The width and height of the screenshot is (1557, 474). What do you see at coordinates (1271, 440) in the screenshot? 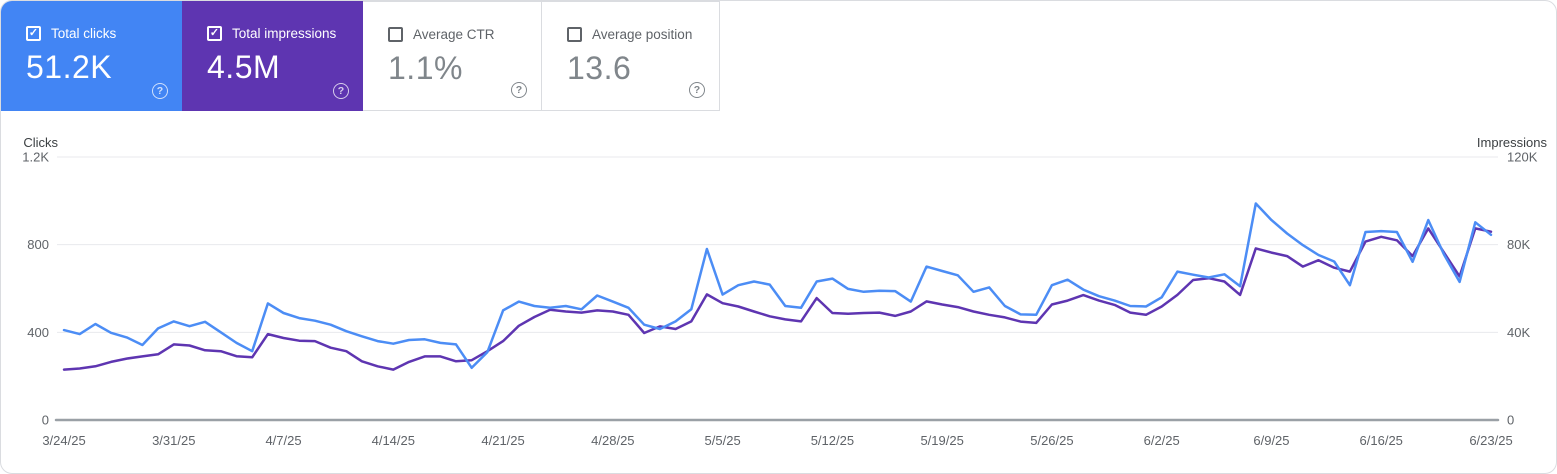
I see `x-axis-date-label: 6/9/25` at bounding box center [1271, 440].